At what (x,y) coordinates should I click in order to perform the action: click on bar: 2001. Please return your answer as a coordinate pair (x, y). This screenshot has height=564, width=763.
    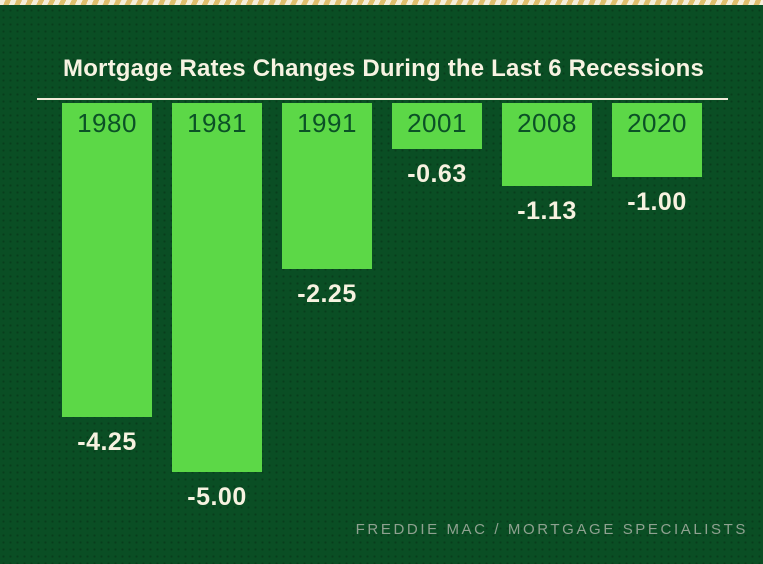
    Looking at the image, I should click on (437, 126).